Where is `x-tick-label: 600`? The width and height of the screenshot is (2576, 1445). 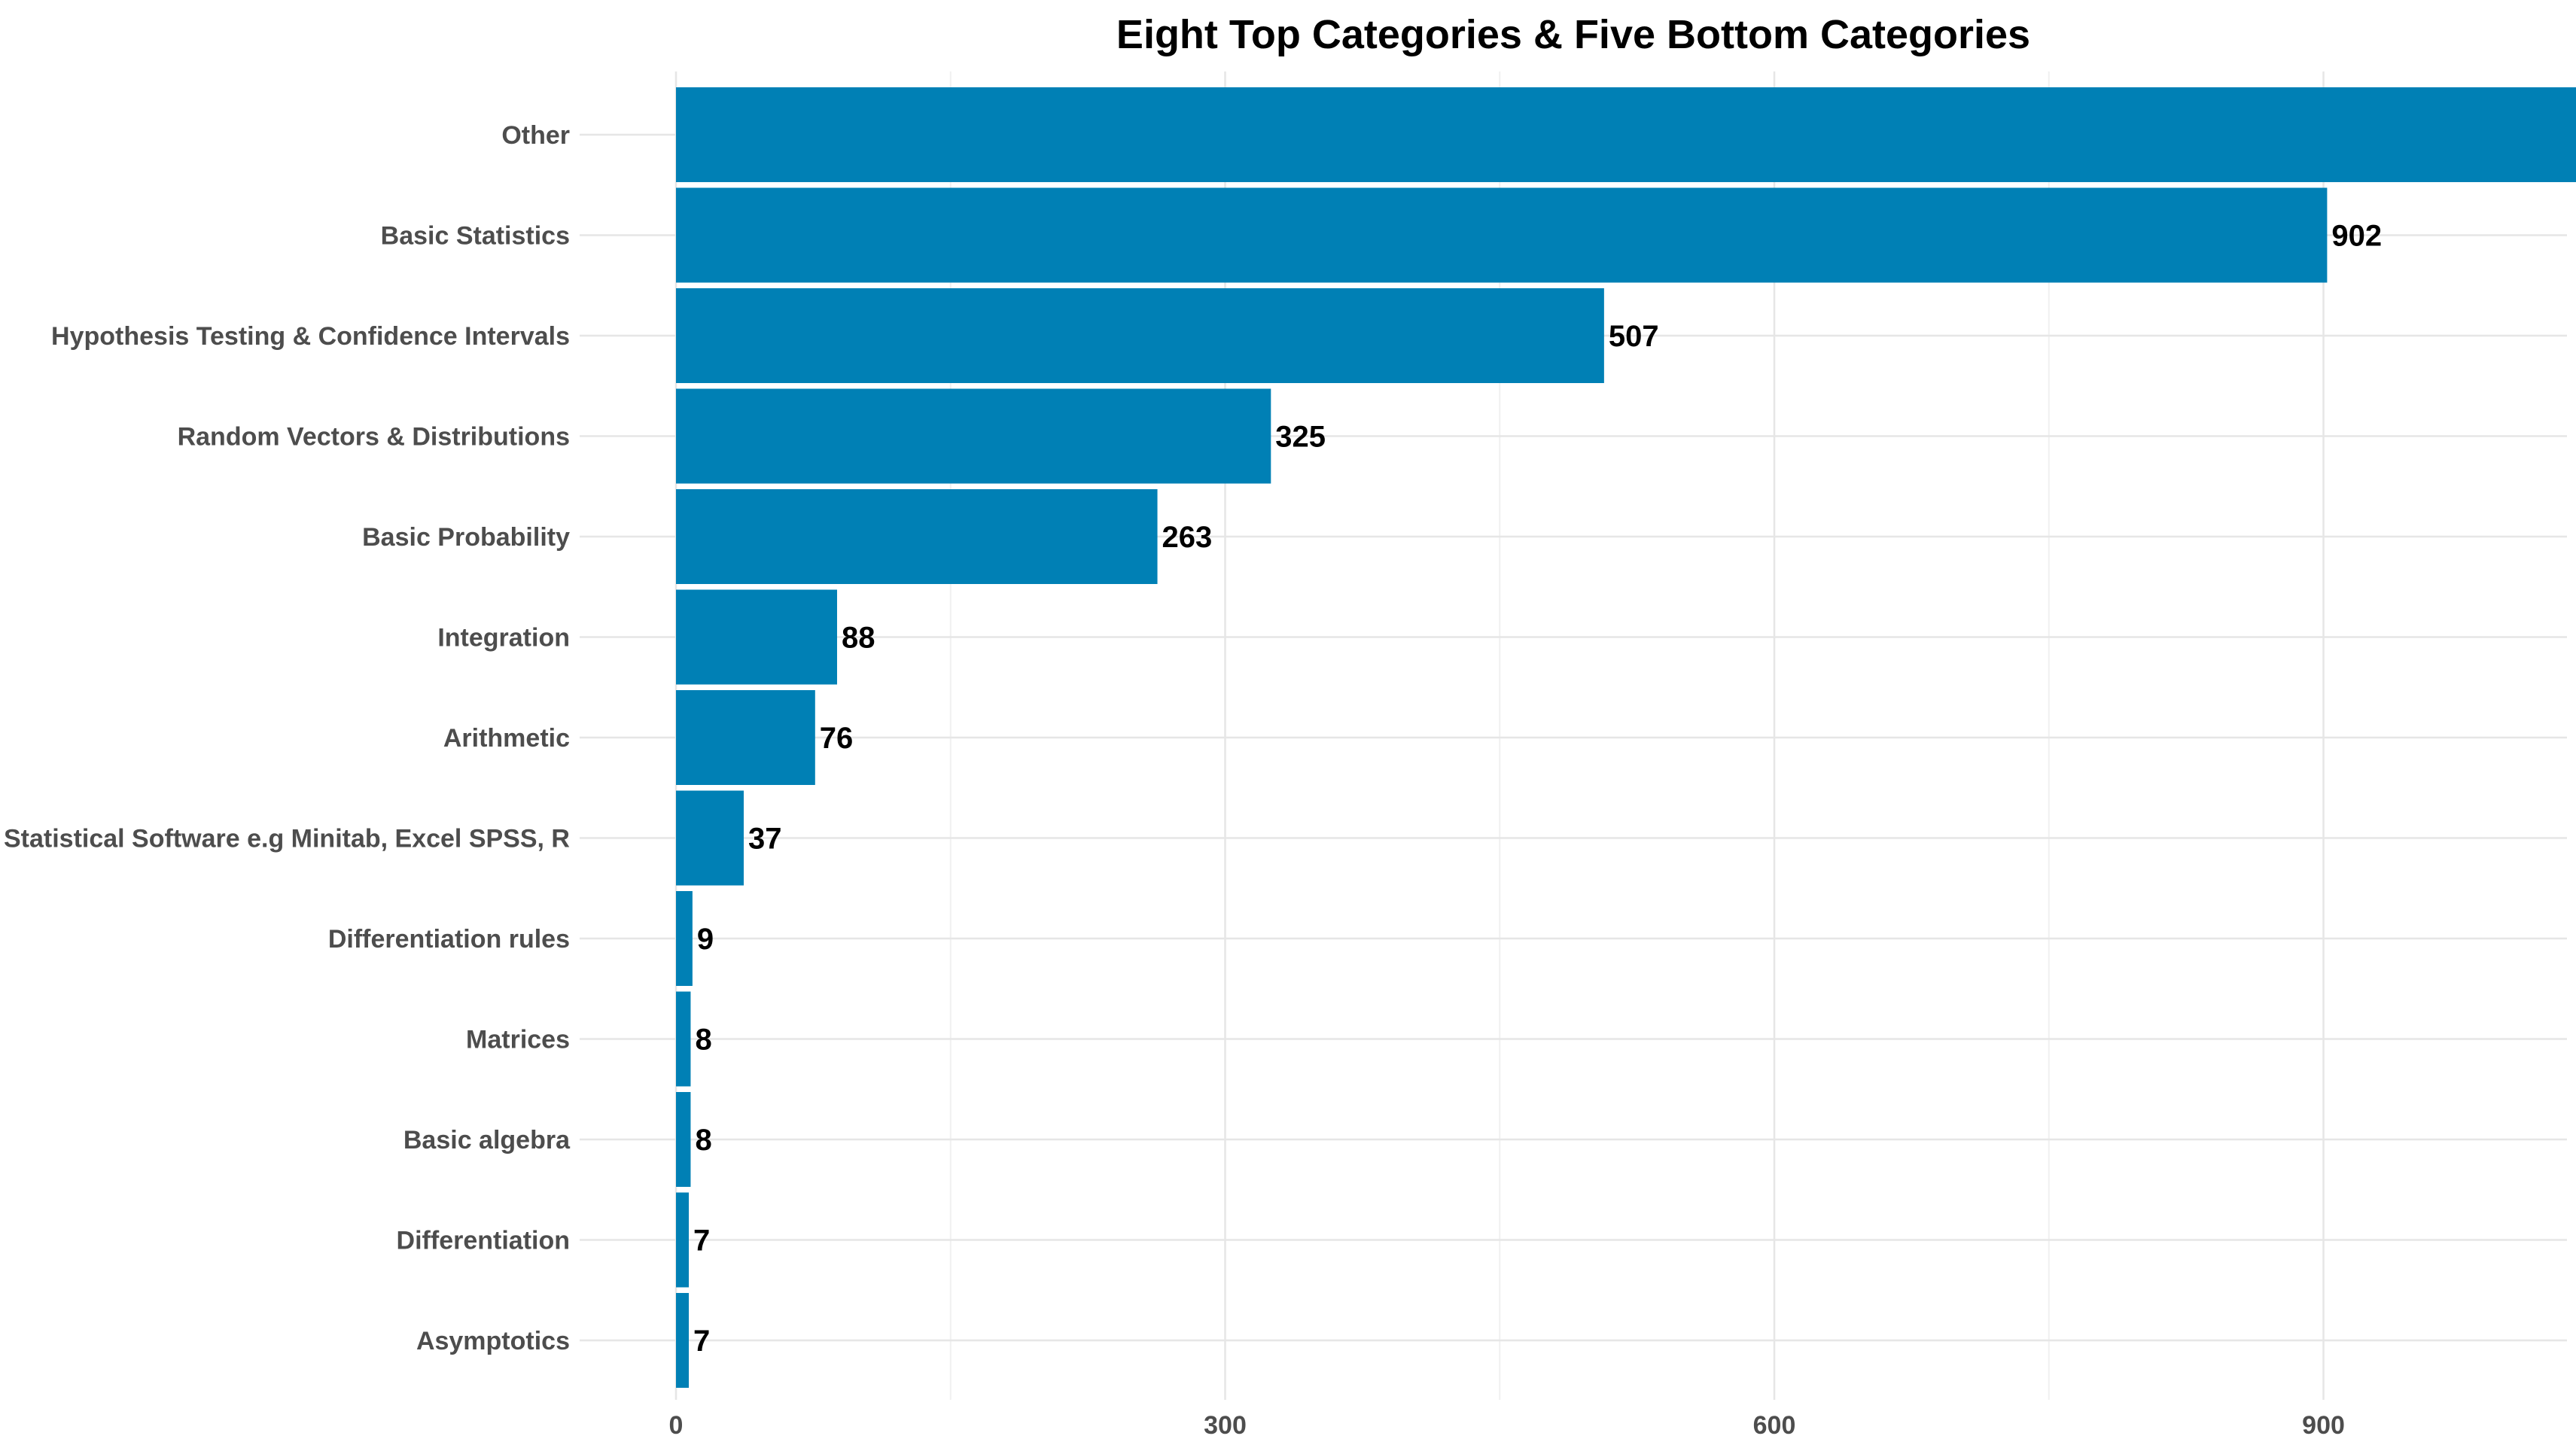 x-tick-label: 600 is located at coordinates (1775, 1425).